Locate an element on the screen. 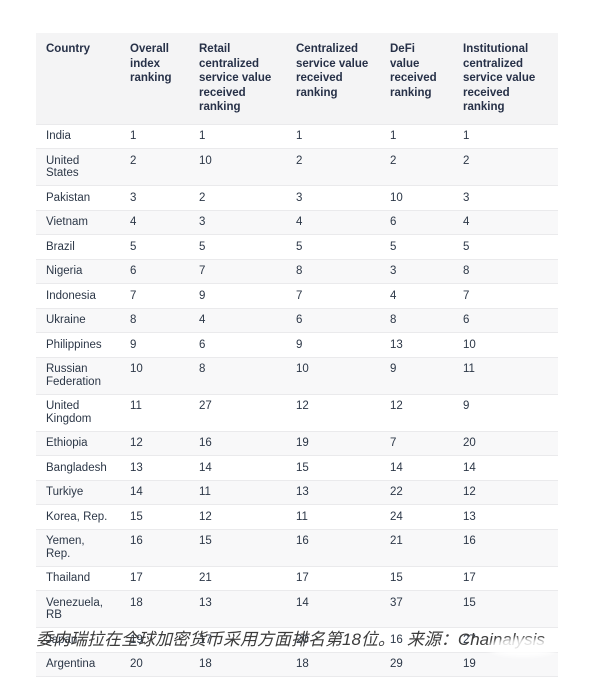 The height and width of the screenshot is (677, 600). centralized-cell: 10 is located at coordinates (333, 376).